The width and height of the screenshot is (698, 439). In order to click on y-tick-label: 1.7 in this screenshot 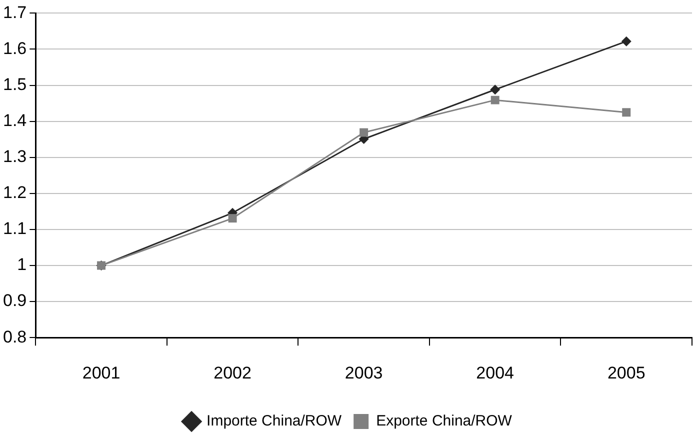, I will do `click(14, 12)`.